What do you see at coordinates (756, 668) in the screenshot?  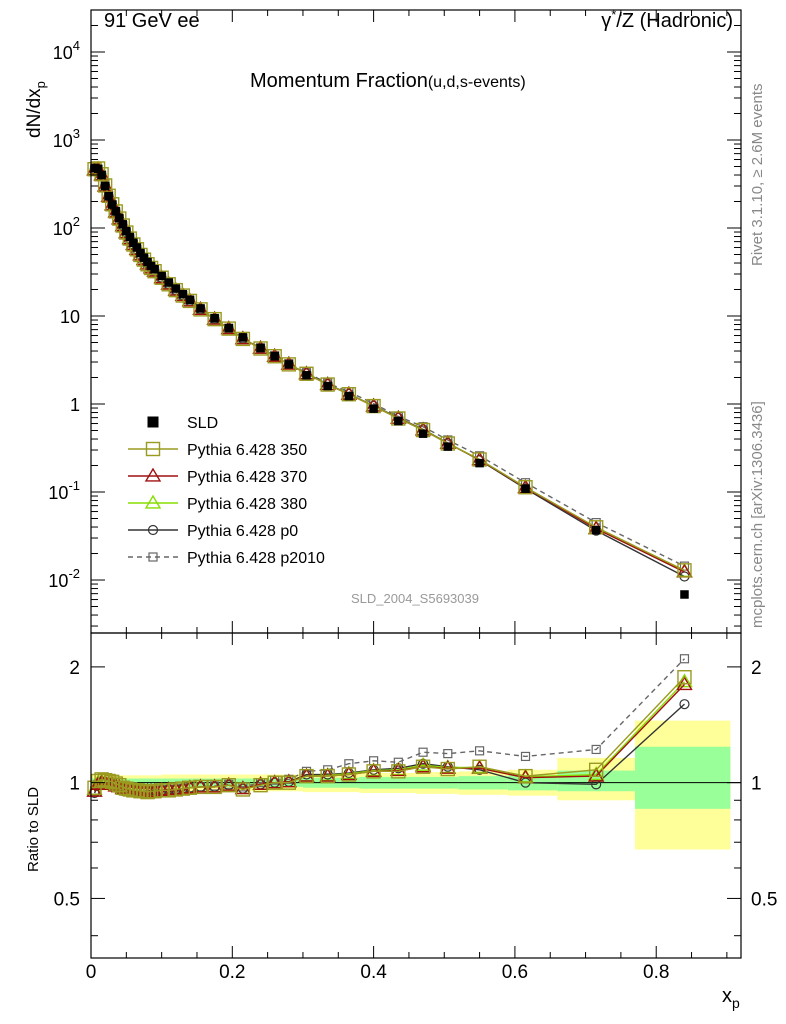 I see `ratio-y-tick-label-right: 2` at bounding box center [756, 668].